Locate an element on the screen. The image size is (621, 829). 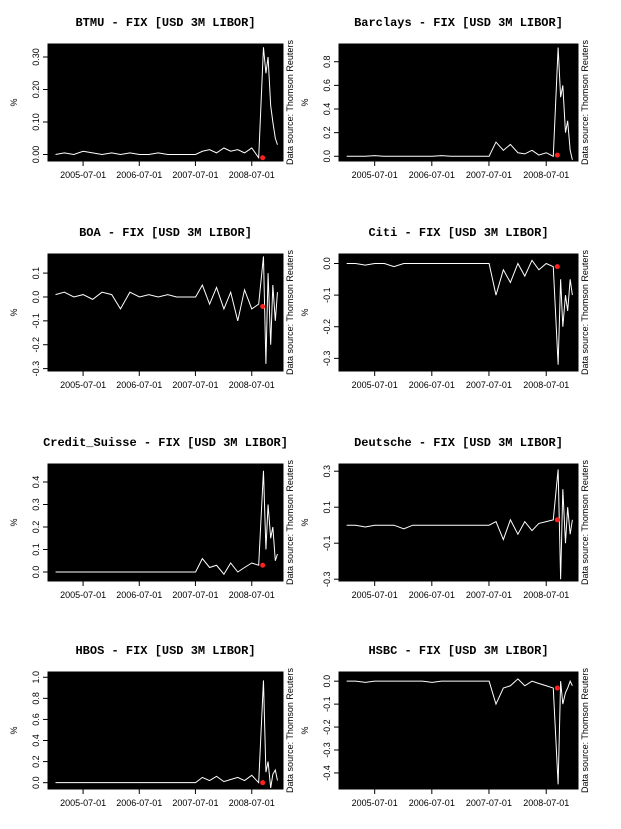
y-tick-label: 0.20 is located at coordinates (36, 90).